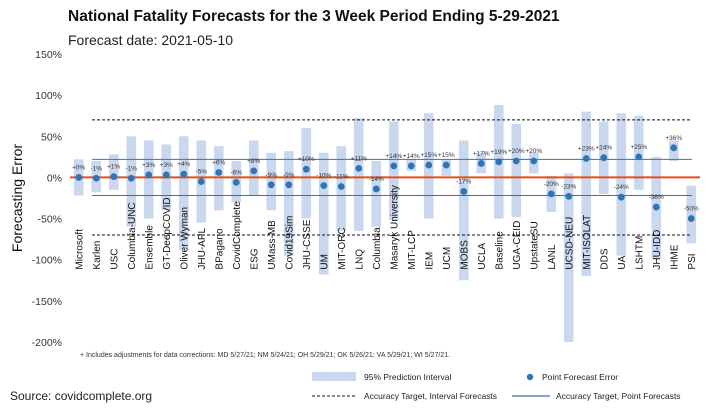 The width and height of the screenshot is (720, 408). I want to click on point-value-label: -11%, so click(341, 176).